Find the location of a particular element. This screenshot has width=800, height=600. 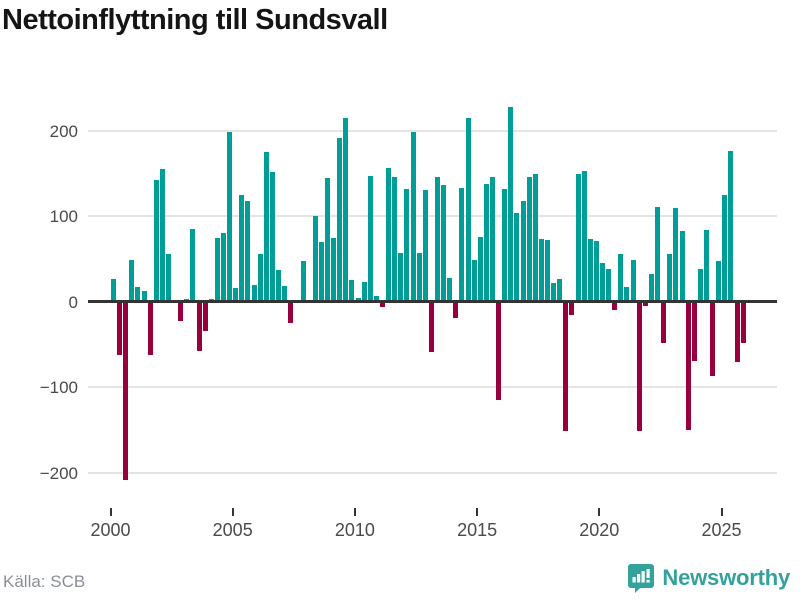

x-axis-tick-label: 2000 is located at coordinates (110, 530).